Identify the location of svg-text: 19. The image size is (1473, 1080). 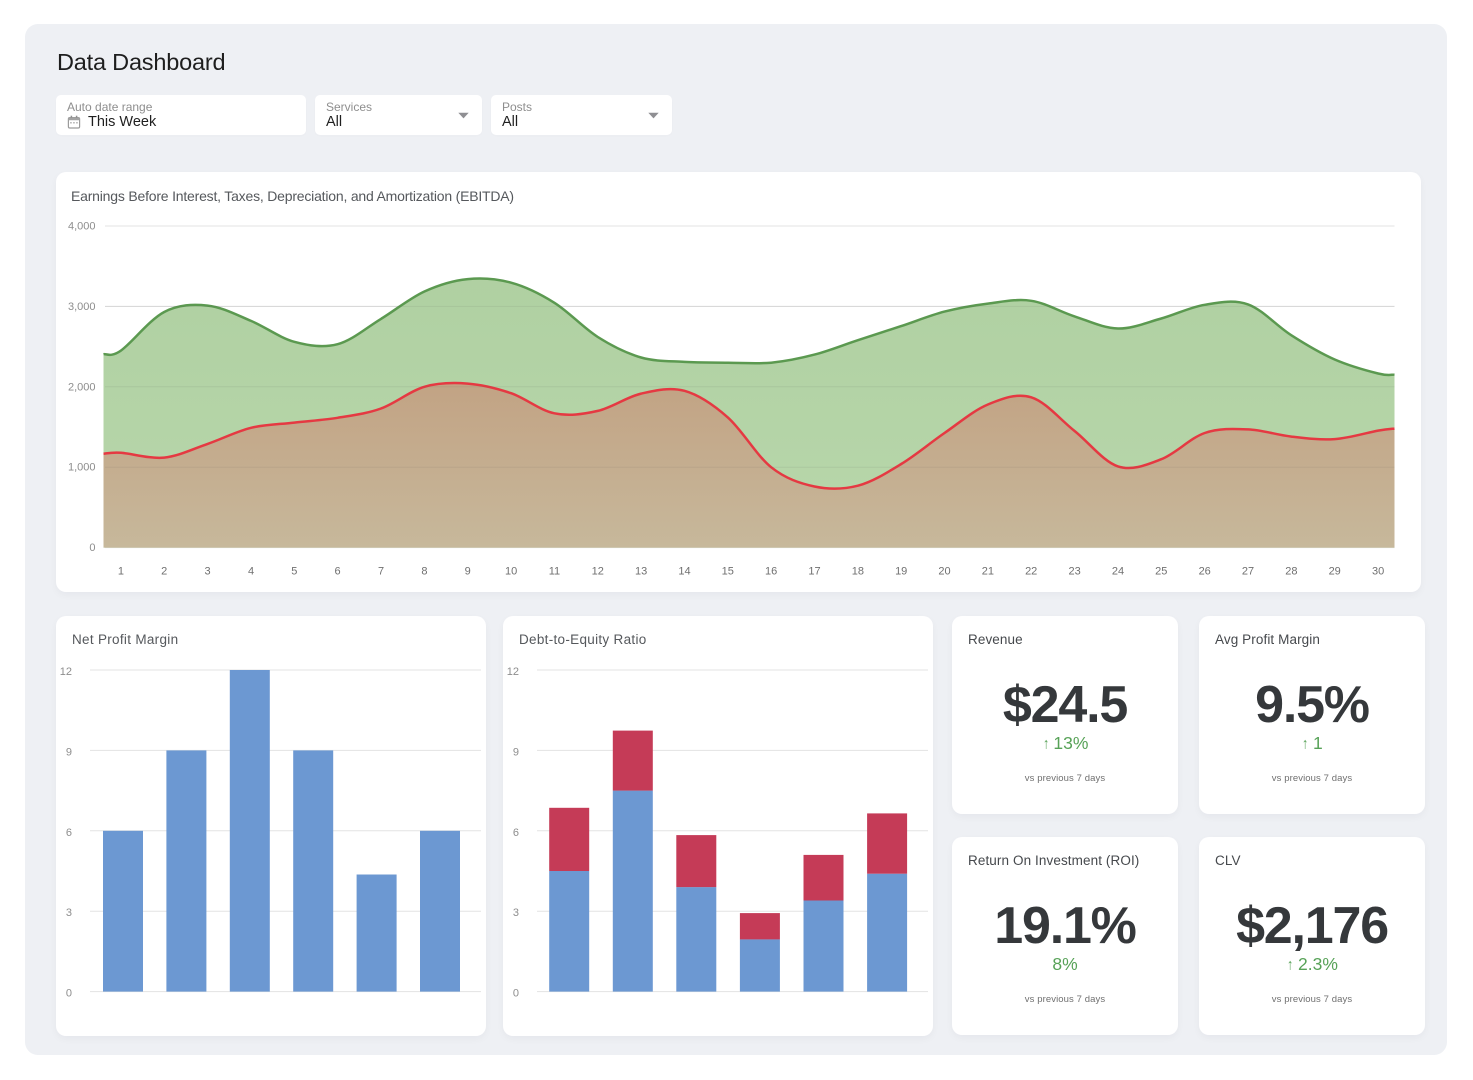
(901, 572).